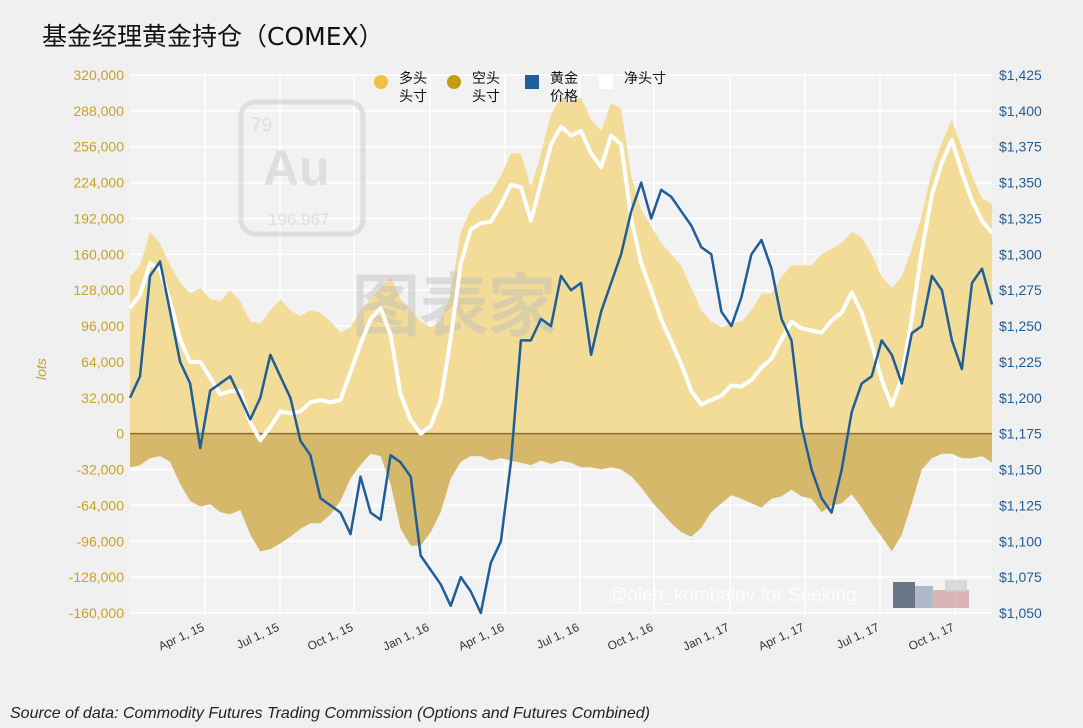 The height and width of the screenshot is (728, 1083). I want to click on left-tick-label: 320,000, so click(98, 75).